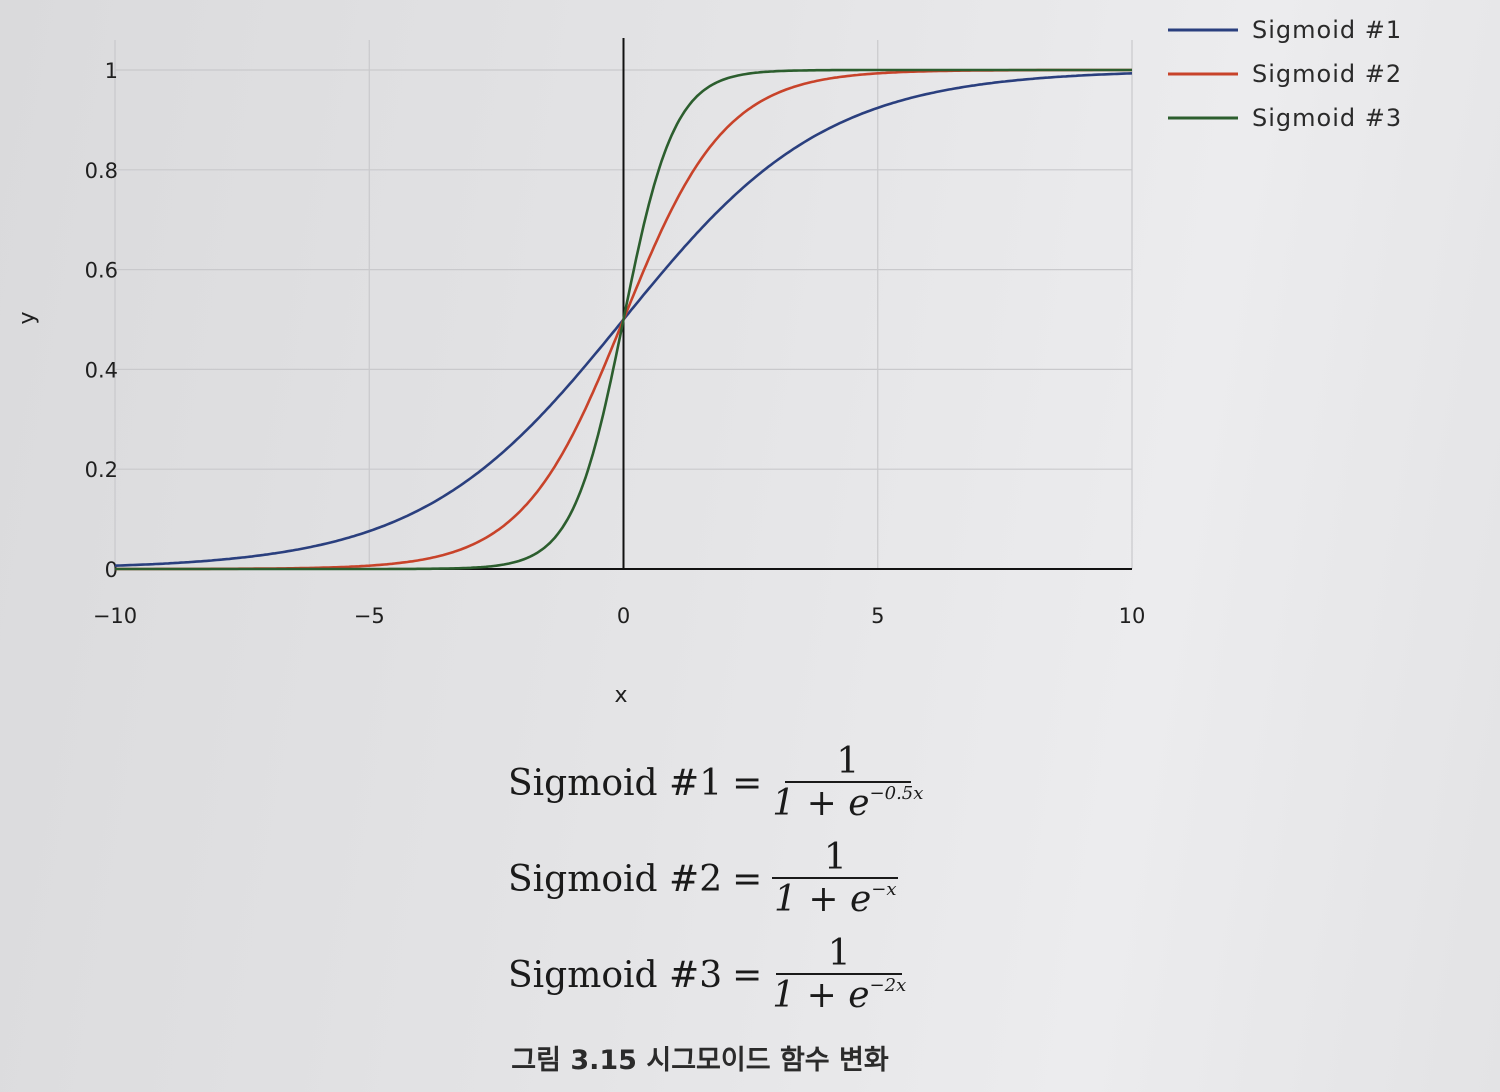 The width and height of the screenshot is (1500, 1092). I want to click on x-tick-labels: −10 −5 0 5 10, so click(619, 616).